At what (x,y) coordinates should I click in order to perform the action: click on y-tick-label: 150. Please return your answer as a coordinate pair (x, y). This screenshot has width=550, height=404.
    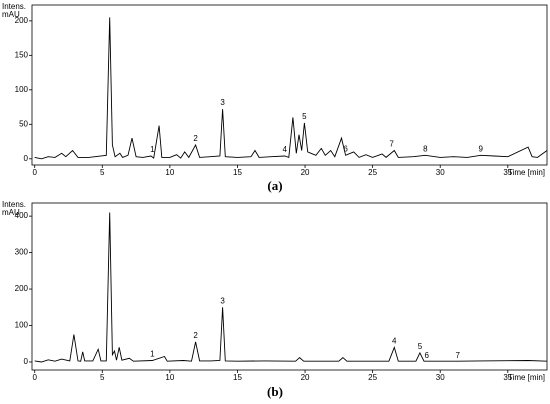
    Looking at the image, I should click on (22, 54).